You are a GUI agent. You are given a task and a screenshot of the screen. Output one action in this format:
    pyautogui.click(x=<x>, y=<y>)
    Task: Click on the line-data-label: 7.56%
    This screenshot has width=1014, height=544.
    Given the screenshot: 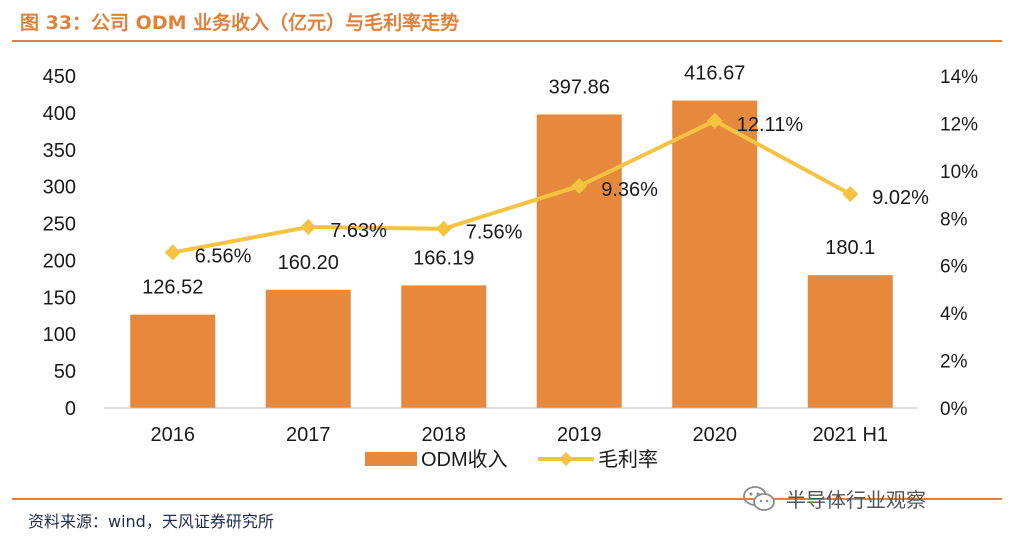 What is the action you would take?
    pyautogui.click(x=494, y=233)
    